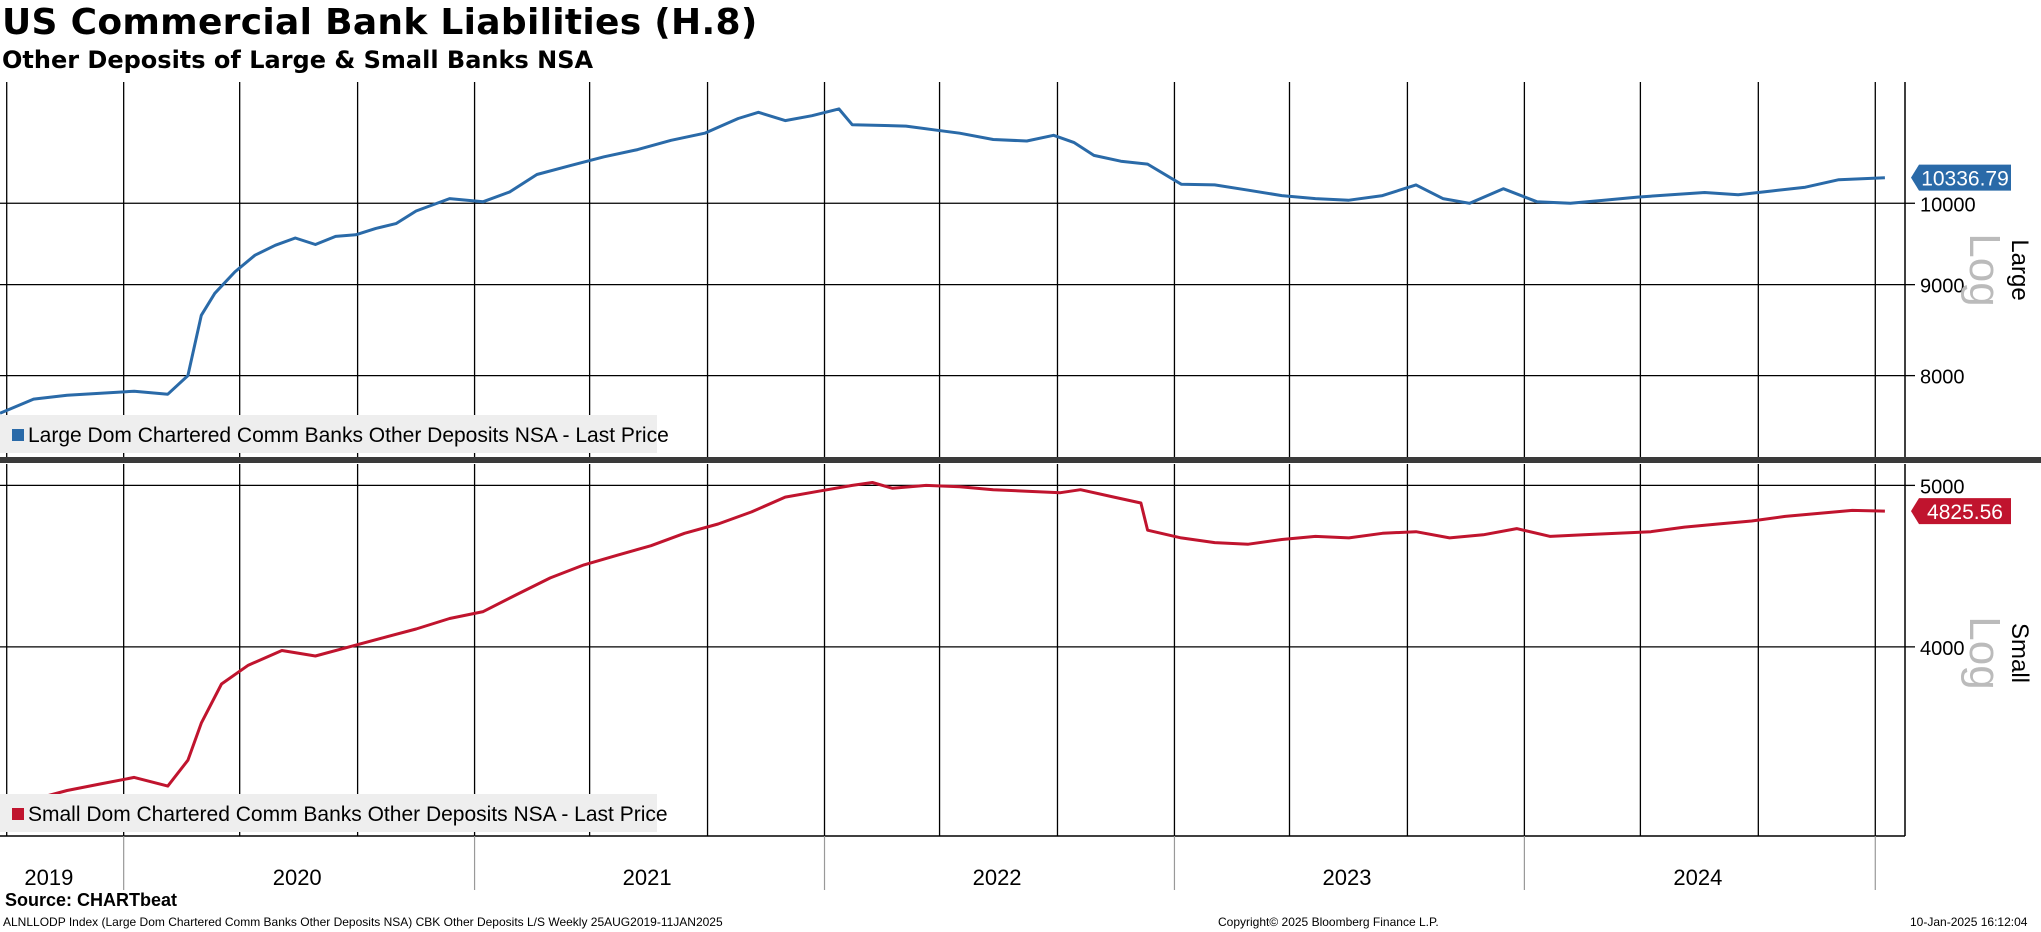 Image resolution: width=2041 pixels, height=932 pixels. I want to click on chart-title: US Commercial Bank Liabilities (H.8), so click(380, 22).